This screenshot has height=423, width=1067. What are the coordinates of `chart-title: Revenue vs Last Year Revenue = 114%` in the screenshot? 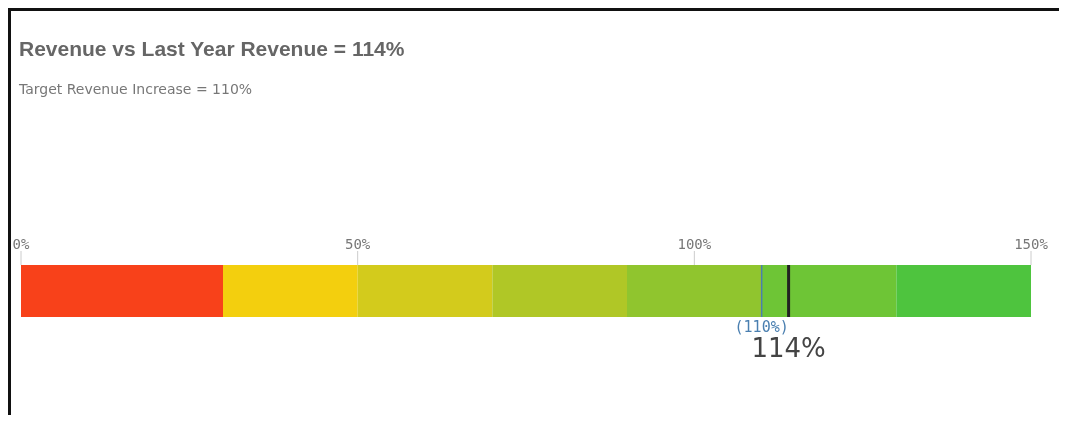 It's located at (212, 48).